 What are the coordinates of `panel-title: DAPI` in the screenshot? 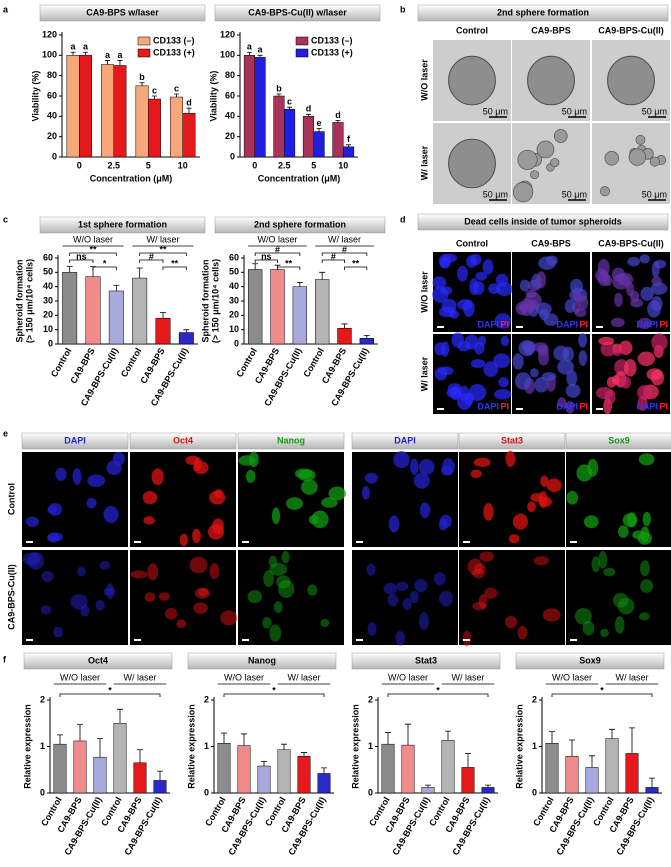 It's located at (75, 440).